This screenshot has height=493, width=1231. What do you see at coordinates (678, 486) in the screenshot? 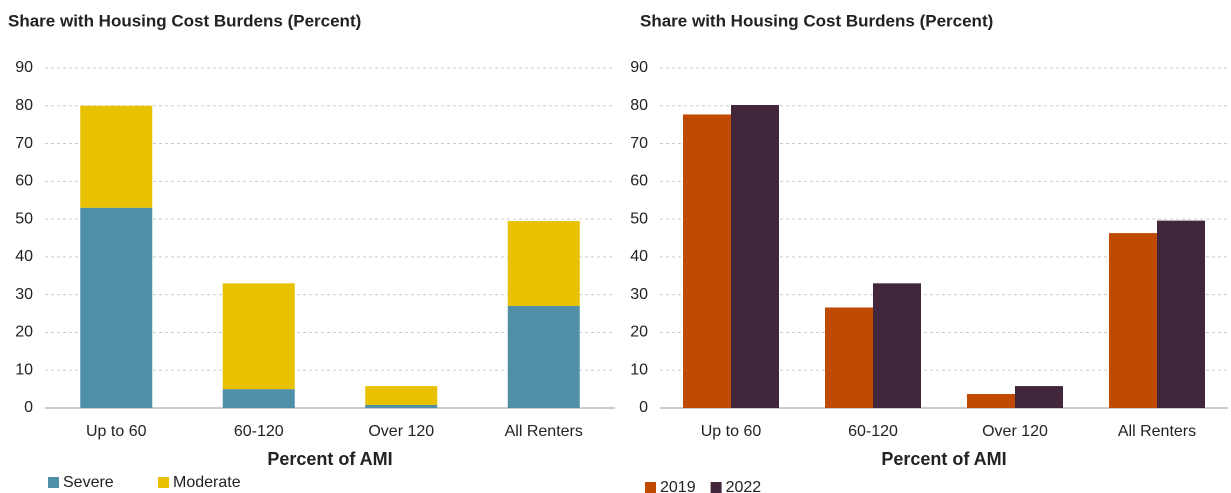
I see `legend-label: 2019` at bounding box center [678, 486].